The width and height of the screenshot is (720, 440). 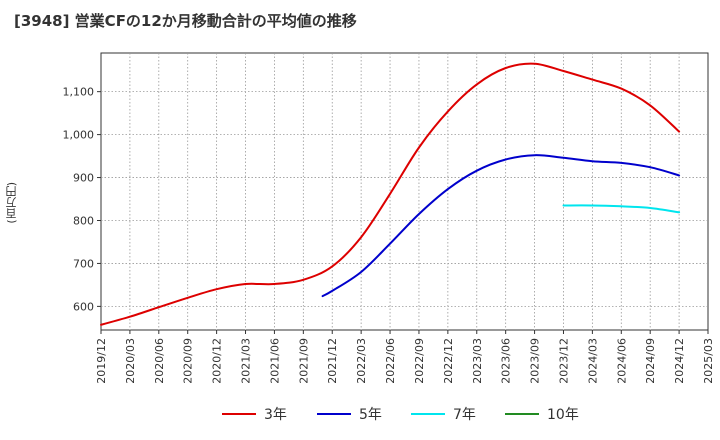 I want to click on x-tick-label: 2022/03, so click(x=361, y=361).